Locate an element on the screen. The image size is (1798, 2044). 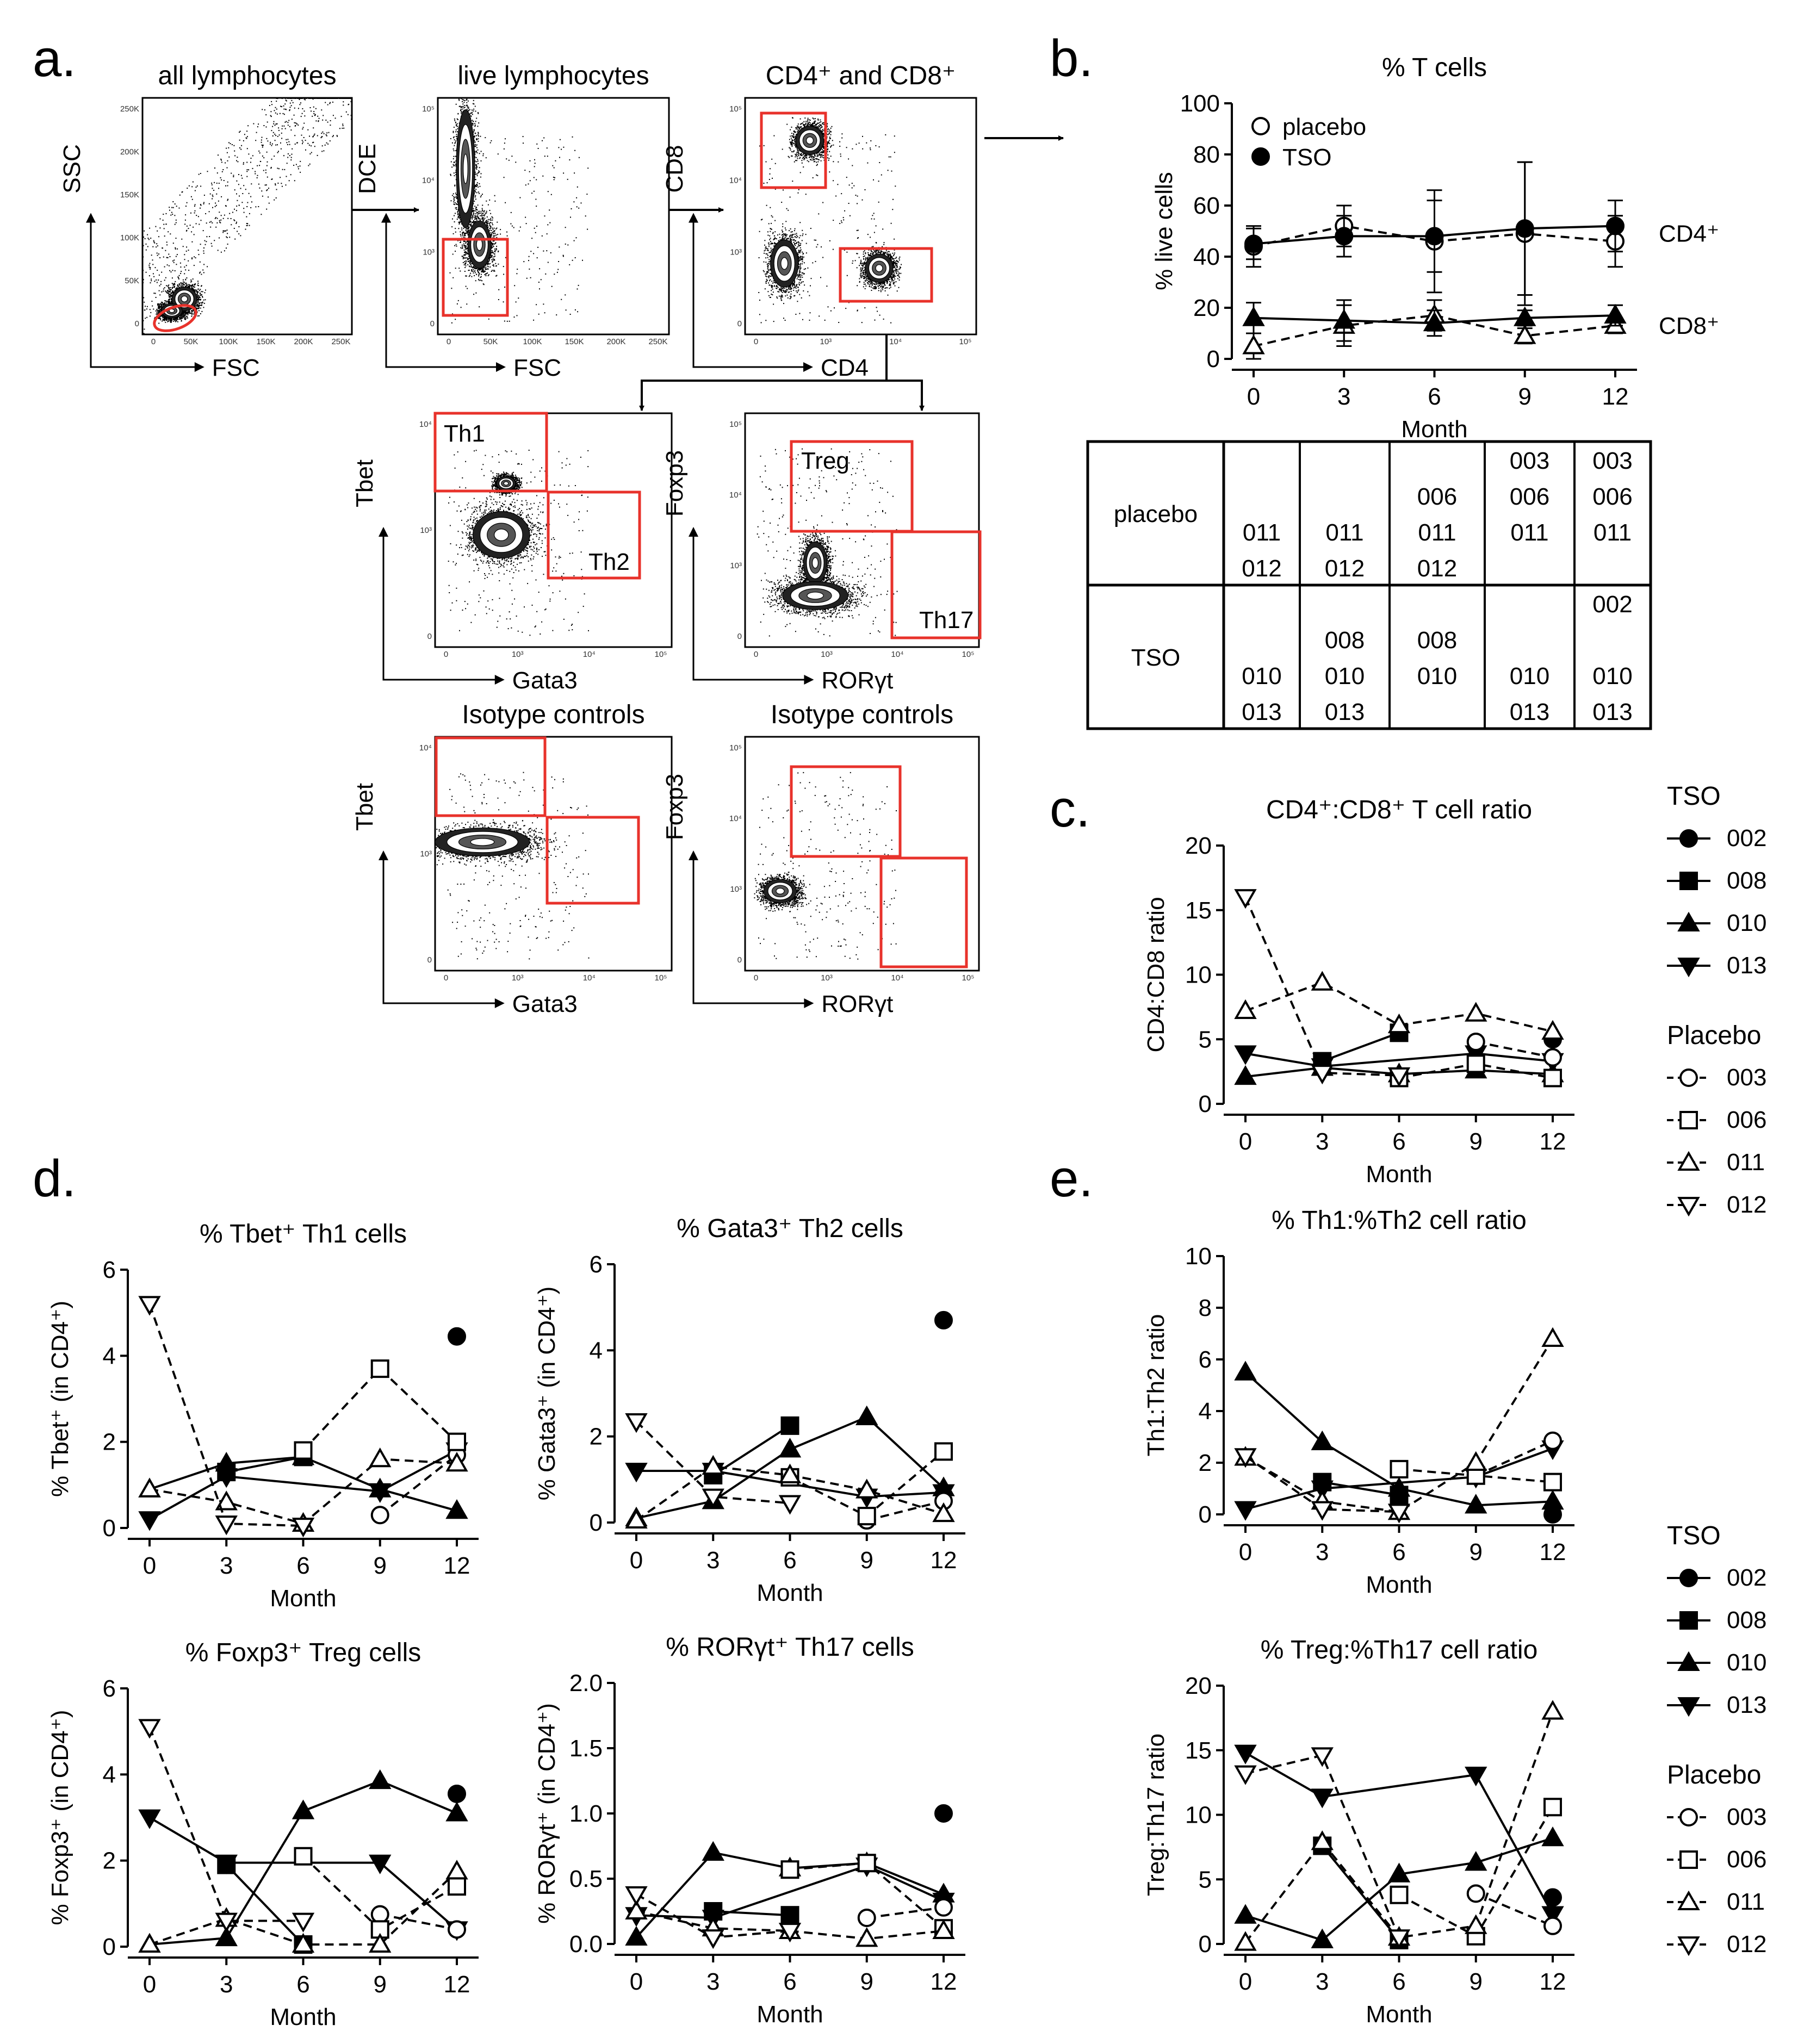
facs-x-label: CD4 is located at coordinates (845, 368).